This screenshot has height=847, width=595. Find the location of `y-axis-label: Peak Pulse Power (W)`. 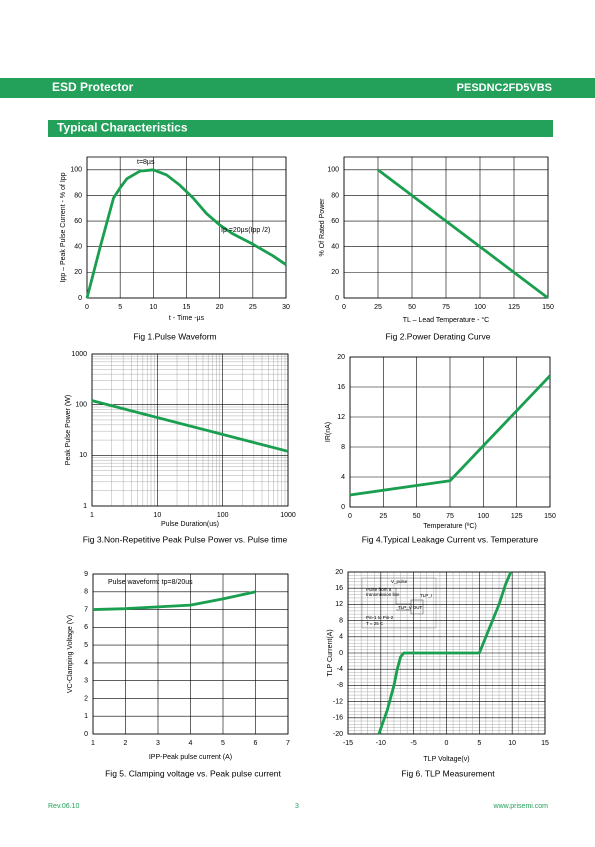

y-axis-label: Peak Pulse Power (W) is located at coordinates (68, 430).